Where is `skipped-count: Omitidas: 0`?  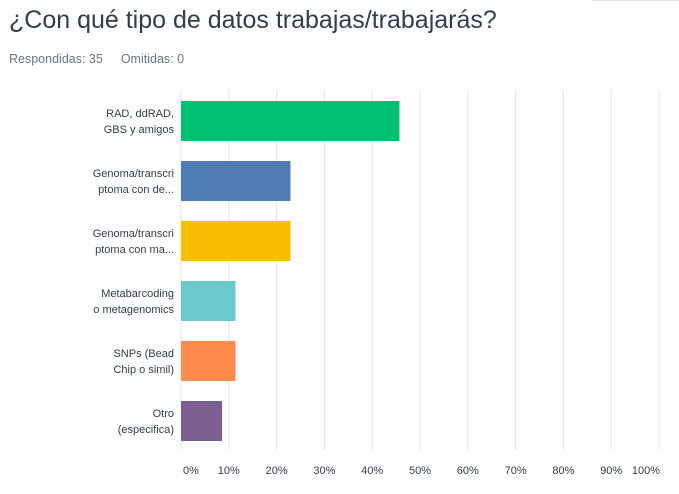 skipped-count: Omitidas: 0 is located at coordinates (152, 59).